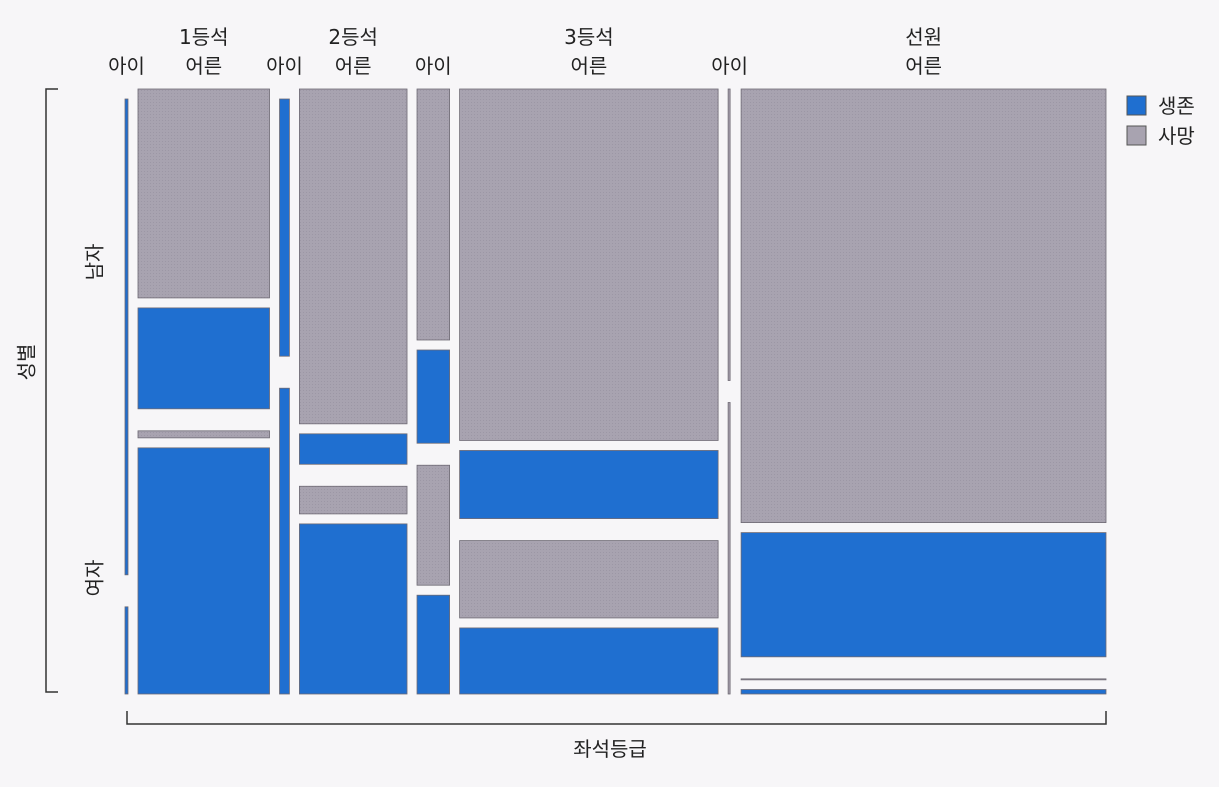  I want to click on tile-0-female-survived, so click(126, 650).